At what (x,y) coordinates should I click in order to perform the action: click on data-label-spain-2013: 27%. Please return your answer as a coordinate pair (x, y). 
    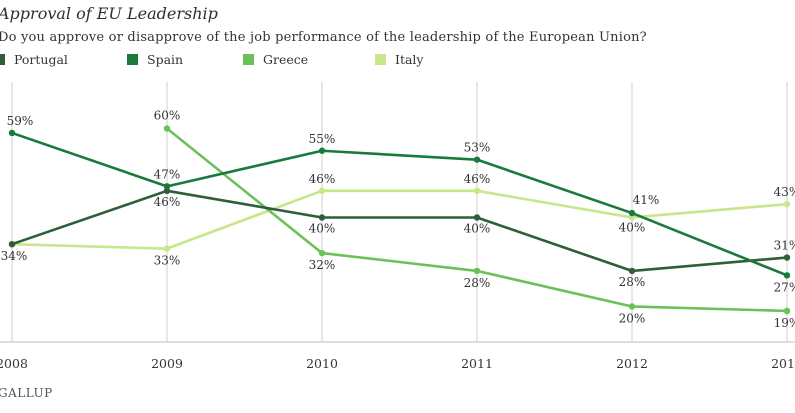
    Looking at the image, I should click on (784, 287).